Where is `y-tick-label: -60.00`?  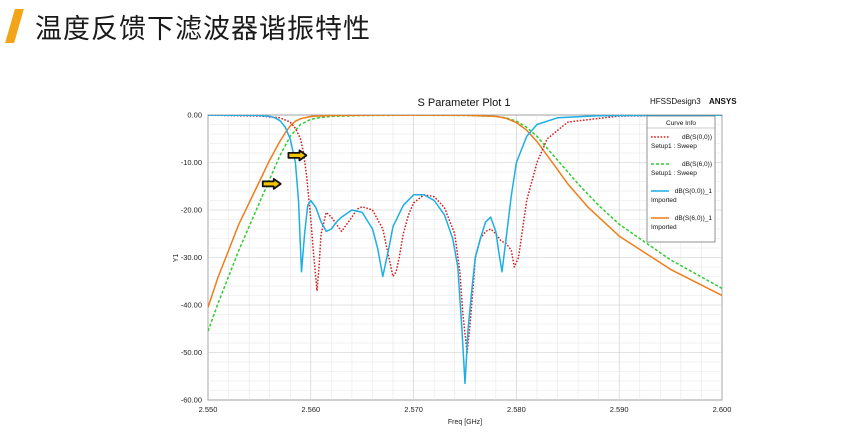 y-tick-label: -60.00 is located at coordinates (191, 400).